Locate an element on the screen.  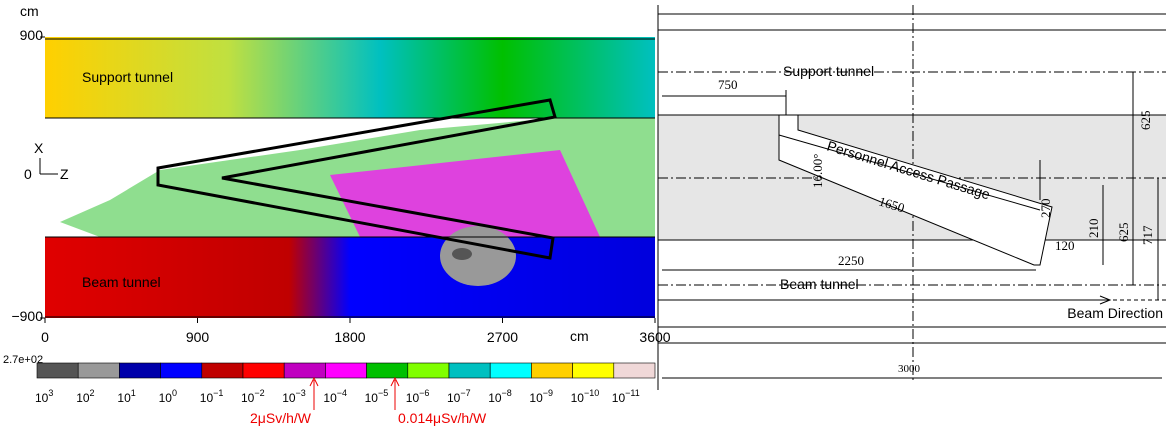
colorbar-label: 10⁻¹⁰ is located at coordinates (585, 396).